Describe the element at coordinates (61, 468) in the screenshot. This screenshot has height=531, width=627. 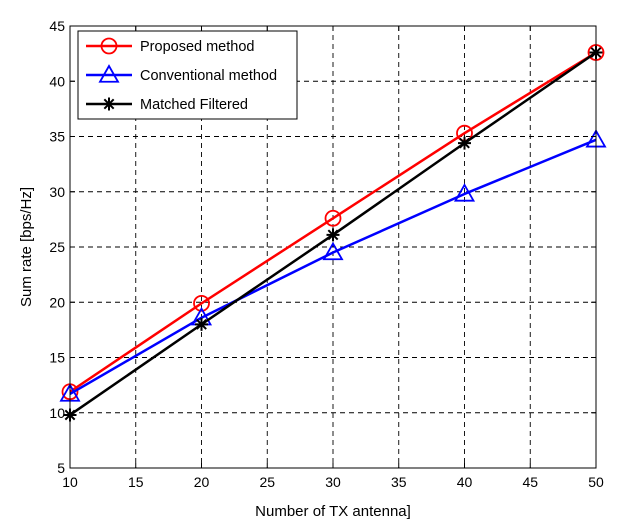
I see `y-tick-label: 5` at that location.